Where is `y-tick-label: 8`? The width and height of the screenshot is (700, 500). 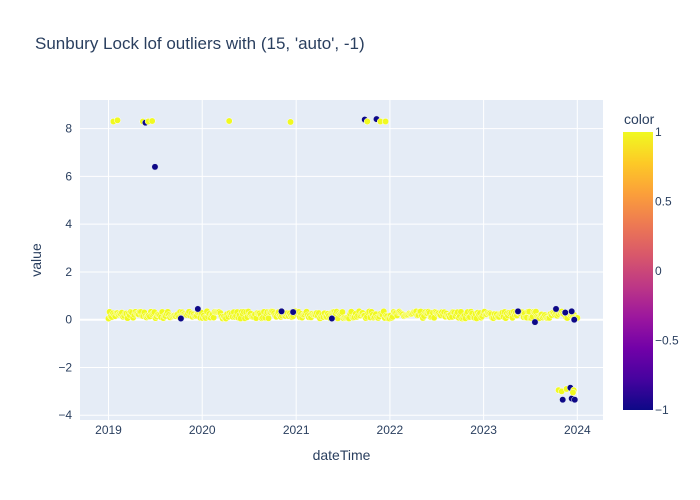 y-tick-label: 8 is located at coordinates (68, 129).